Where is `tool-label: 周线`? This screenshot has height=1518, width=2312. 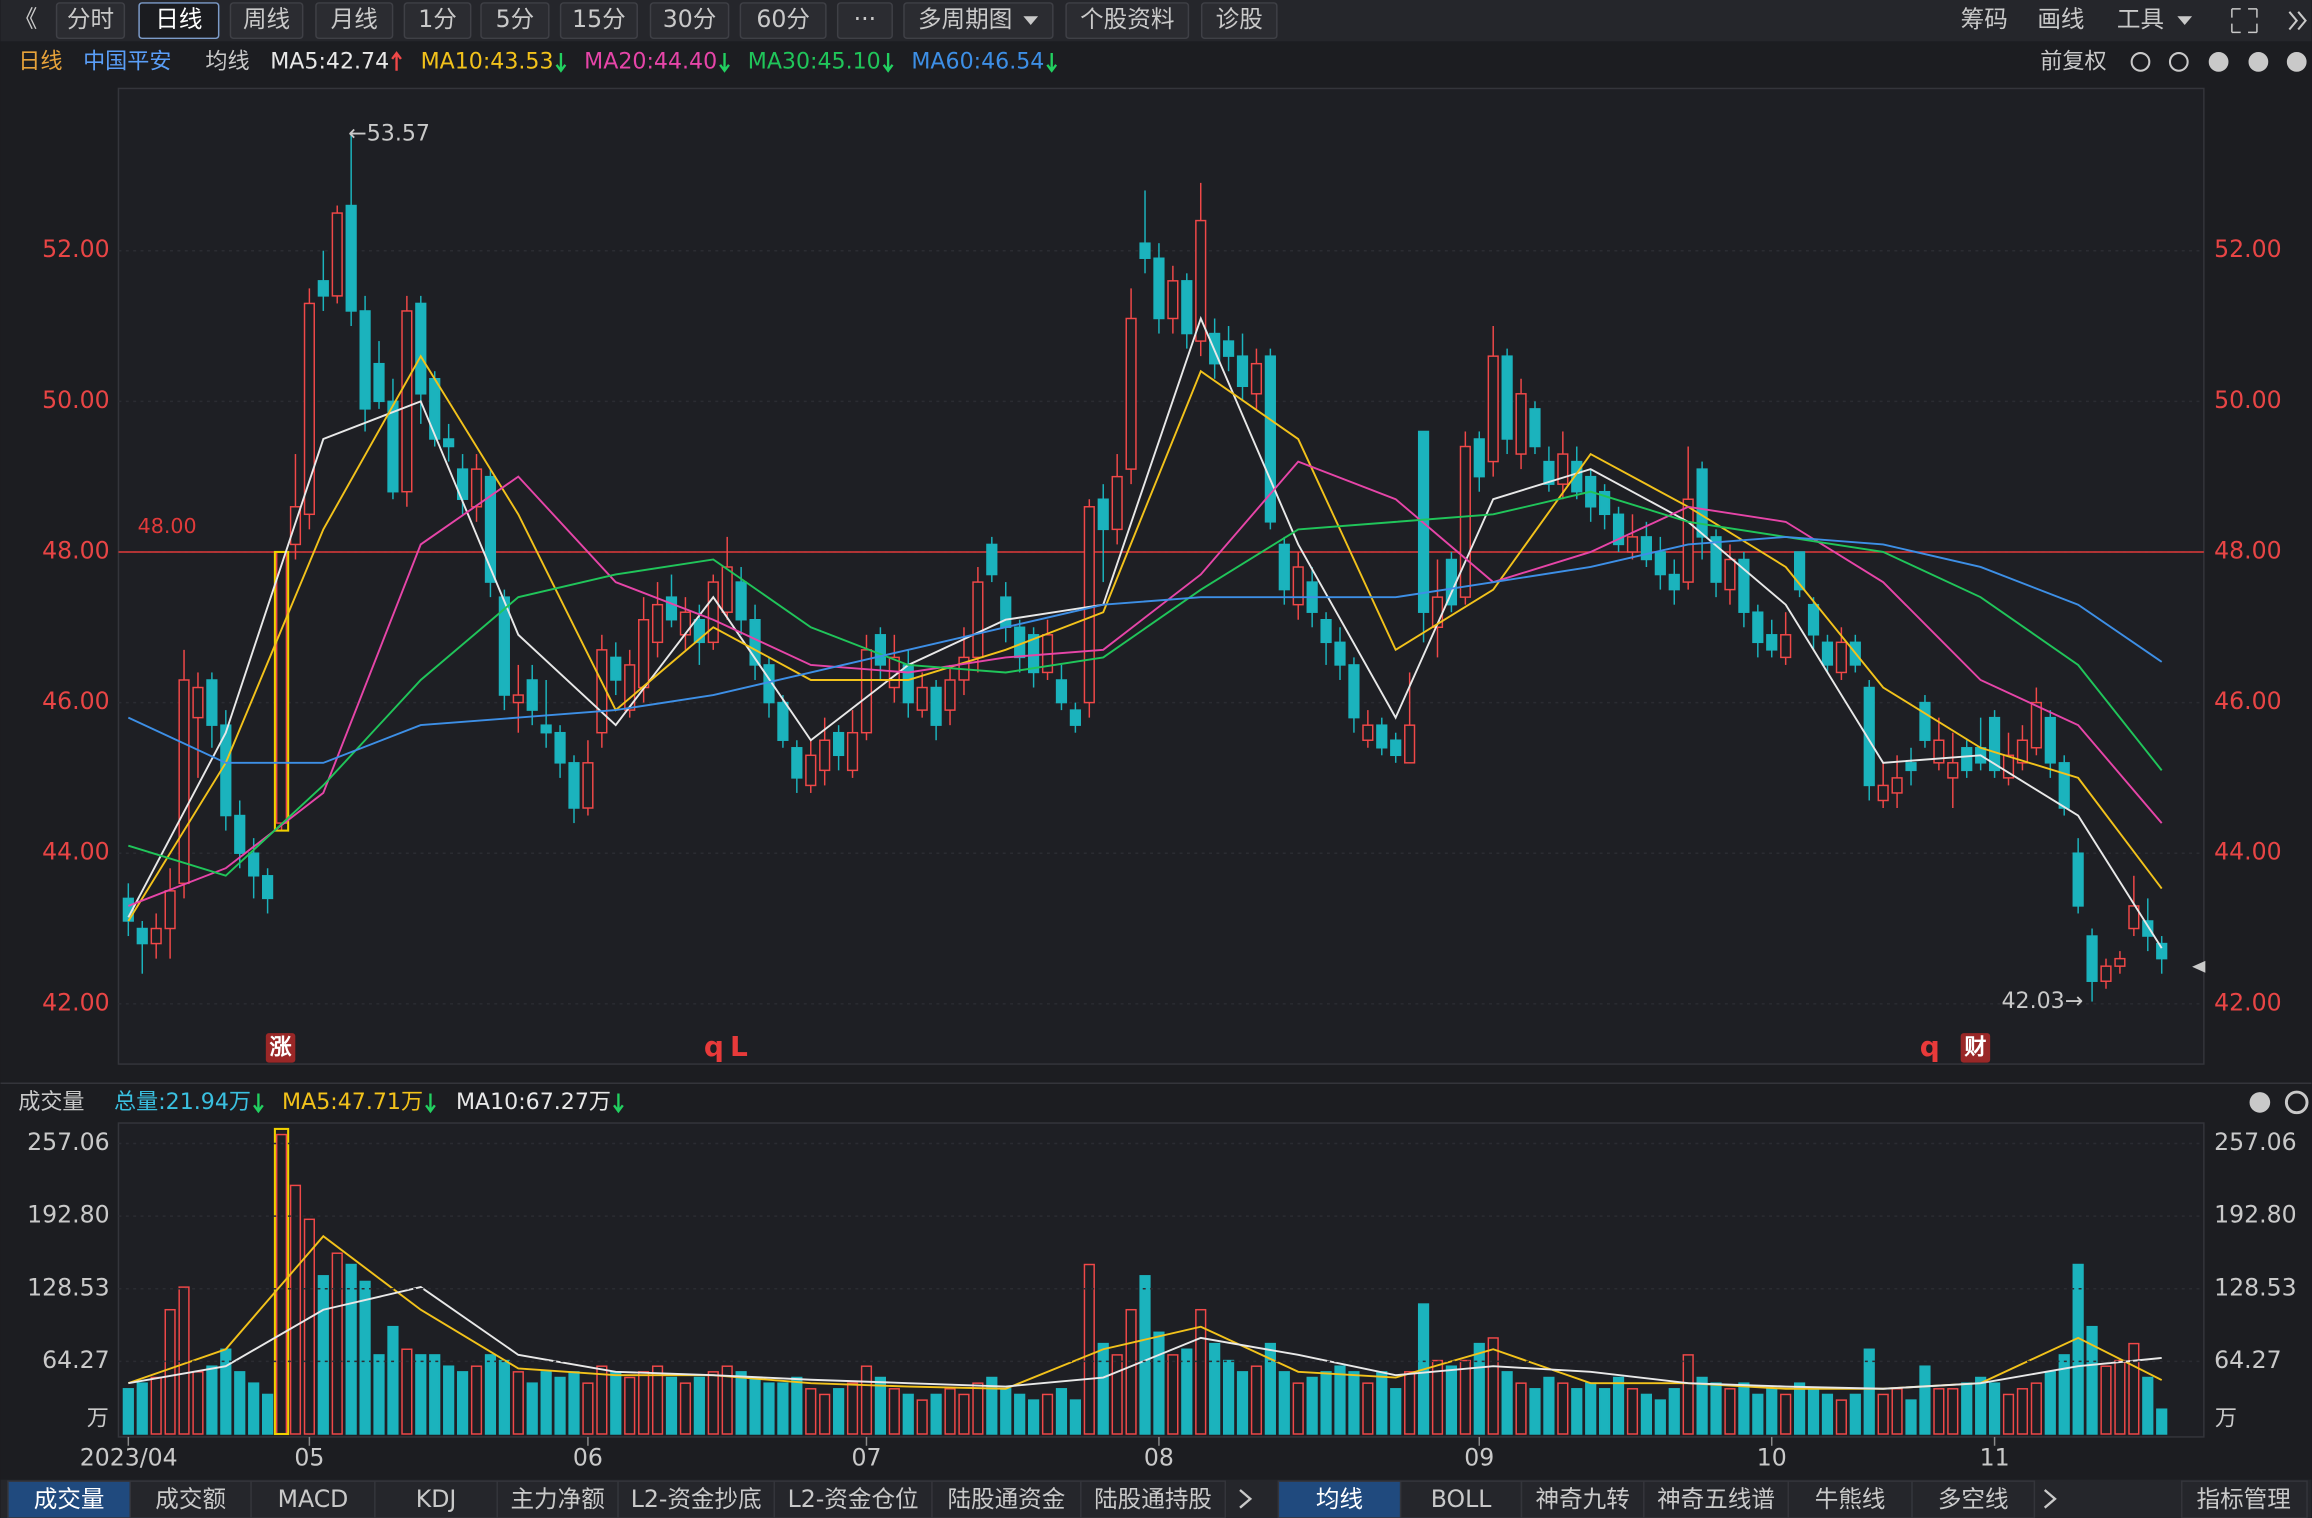 tool-label: 周线 is located at coordinates (266, 19).